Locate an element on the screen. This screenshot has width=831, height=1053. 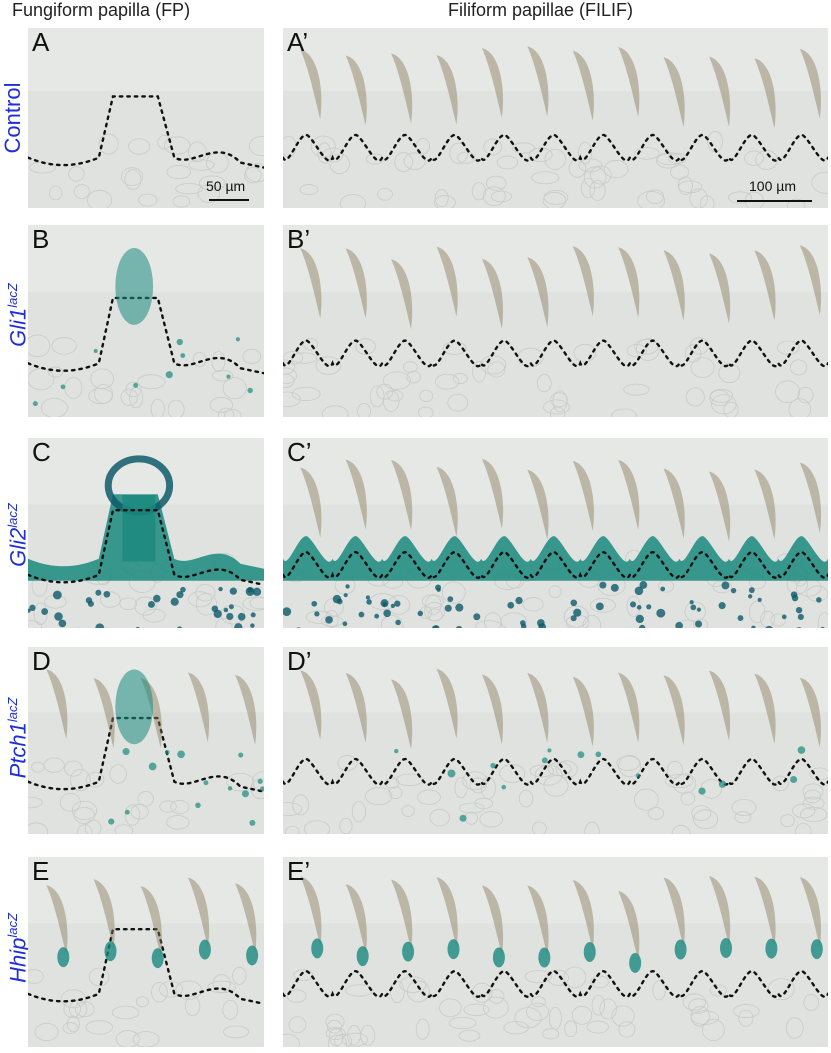
micrograph-E-prime is located at coordinates (555, 952).